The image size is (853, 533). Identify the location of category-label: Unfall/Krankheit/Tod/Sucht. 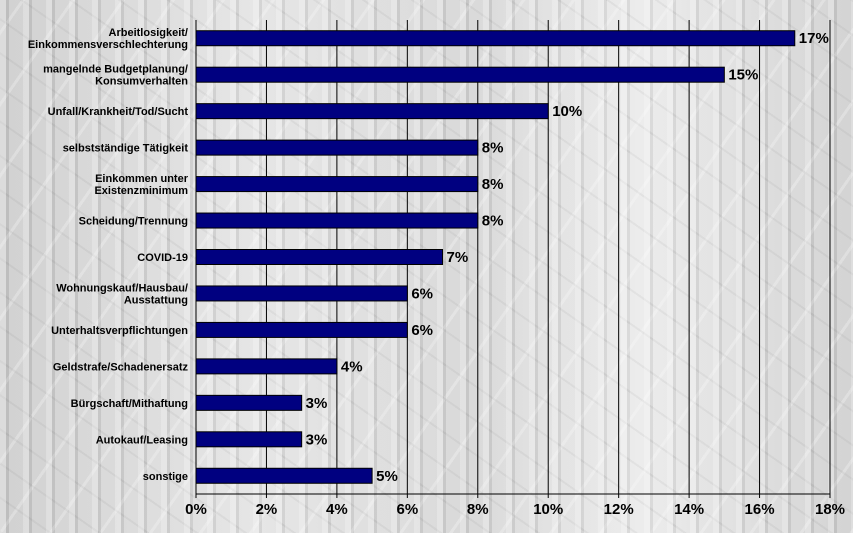
(118, 112).